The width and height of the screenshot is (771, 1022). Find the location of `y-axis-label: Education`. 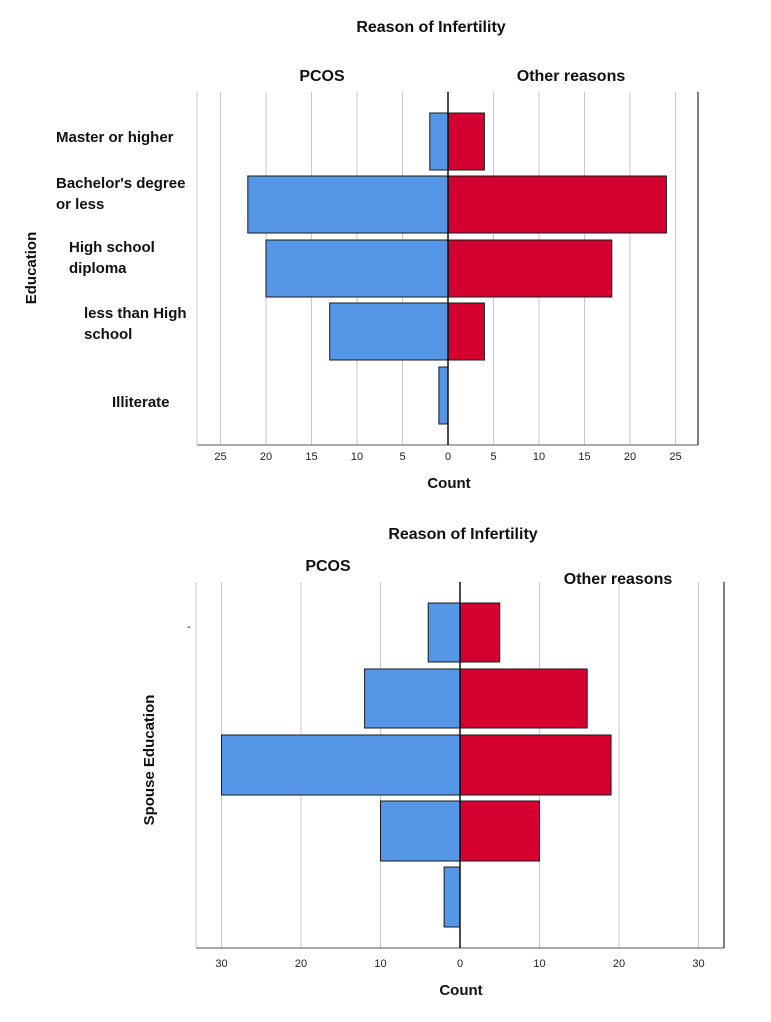

y-axis-label: Education is located at coordinates (31, 268).